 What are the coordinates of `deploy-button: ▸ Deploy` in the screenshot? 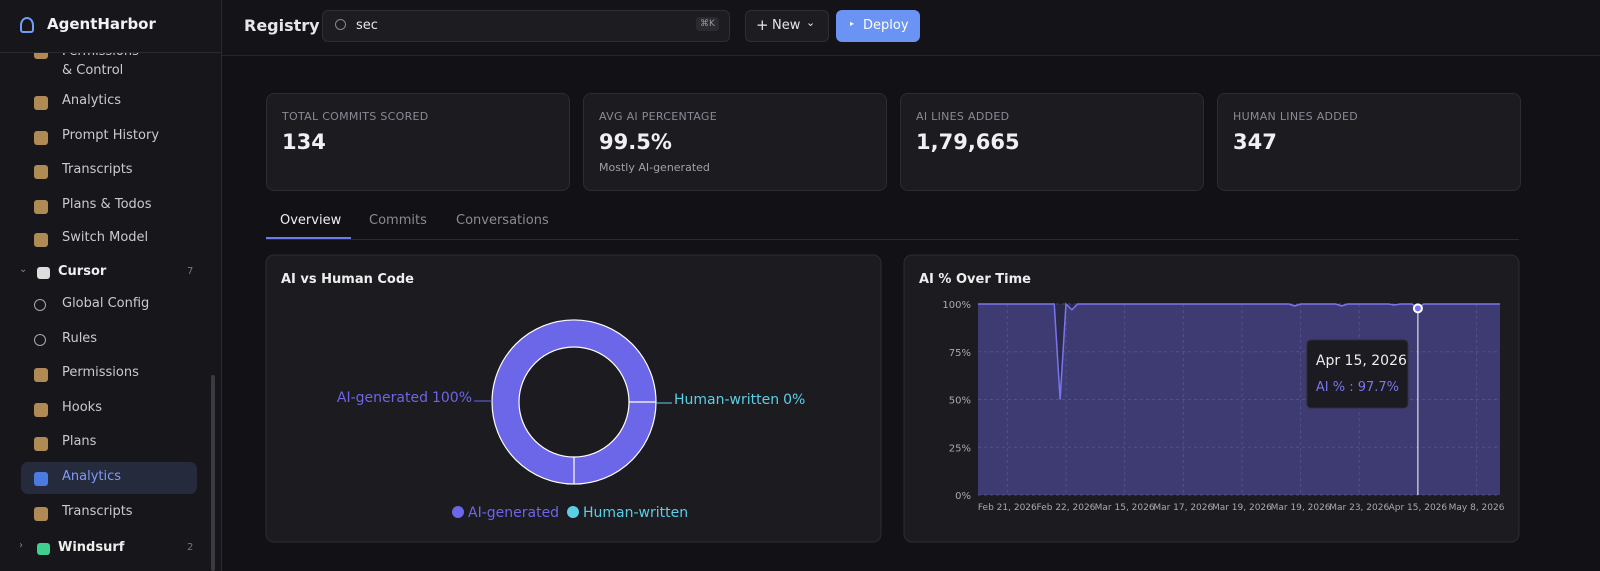 It's located at (878, 26).